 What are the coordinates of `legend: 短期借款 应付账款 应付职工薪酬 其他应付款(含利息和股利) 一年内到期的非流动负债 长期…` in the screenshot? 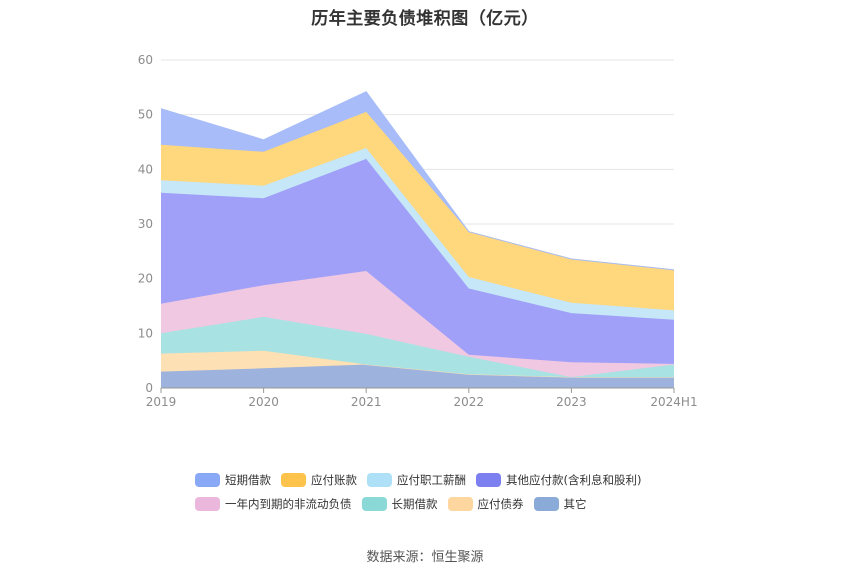 It's located at (435, 492).